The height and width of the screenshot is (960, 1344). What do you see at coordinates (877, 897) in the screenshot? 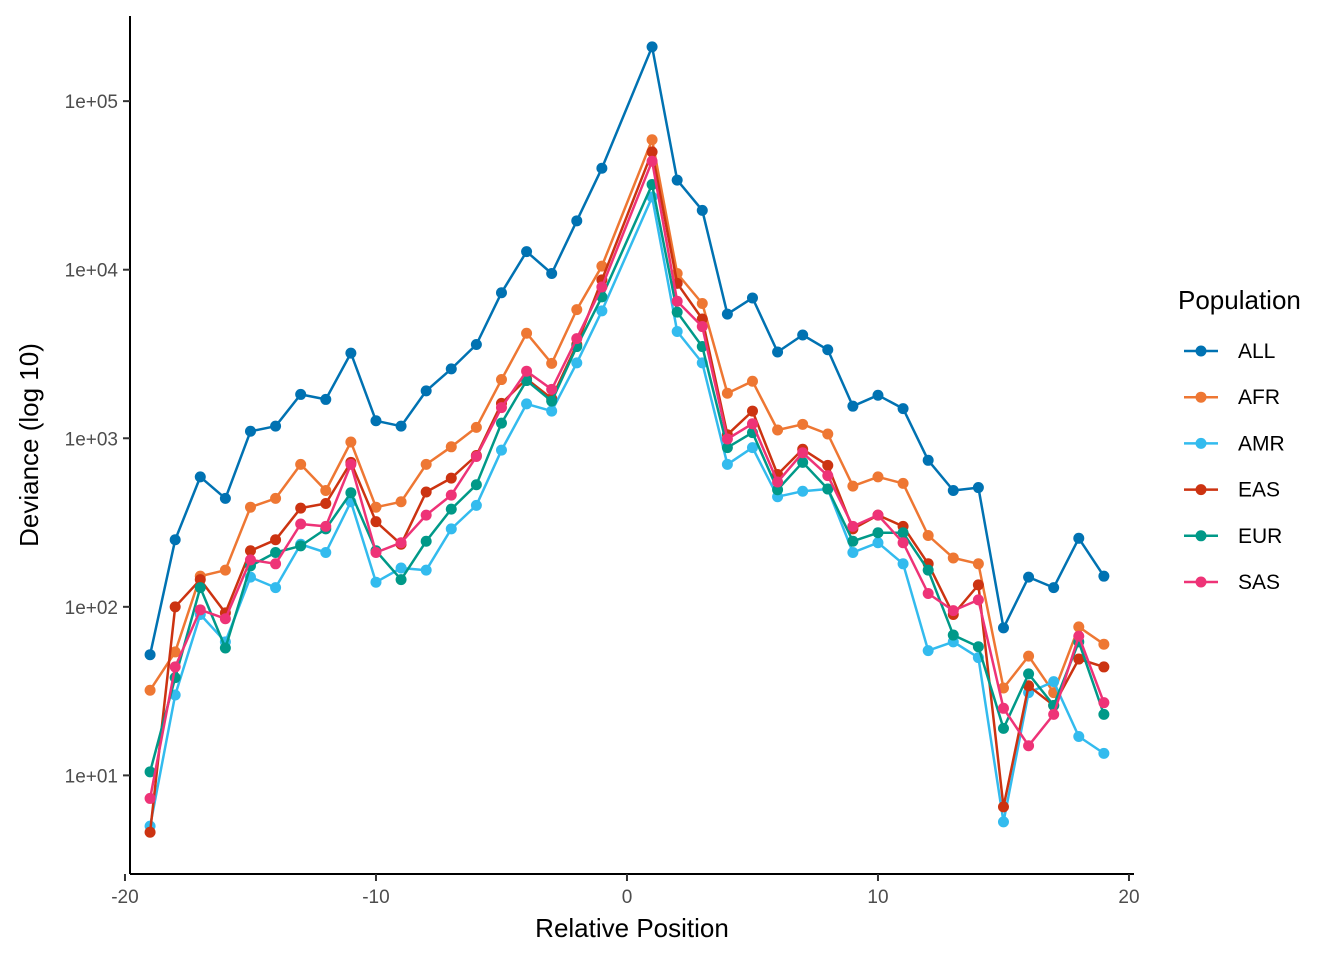
I see `x-tick-label: 10` at bounding box center [877, 897].